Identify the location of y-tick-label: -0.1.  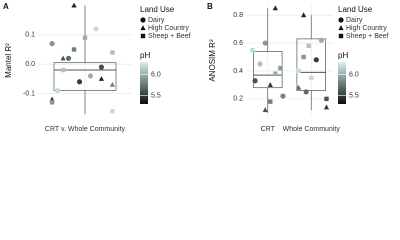
(29, 93).